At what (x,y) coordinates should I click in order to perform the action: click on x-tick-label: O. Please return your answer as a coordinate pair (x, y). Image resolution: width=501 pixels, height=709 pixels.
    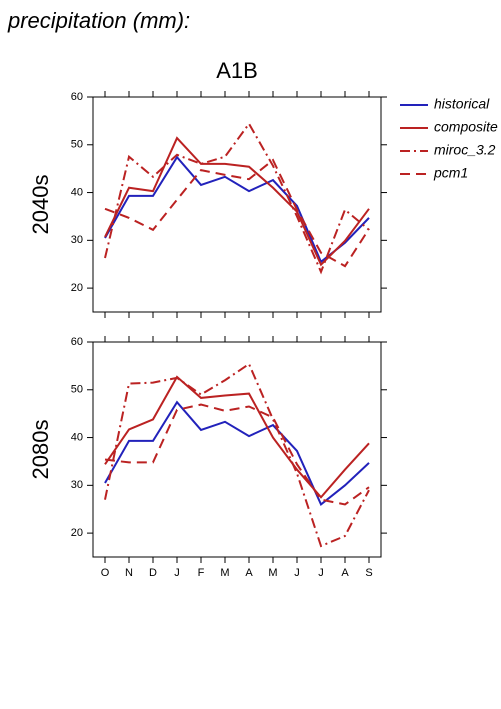
    Looking at the image, I should click on (105, 573).